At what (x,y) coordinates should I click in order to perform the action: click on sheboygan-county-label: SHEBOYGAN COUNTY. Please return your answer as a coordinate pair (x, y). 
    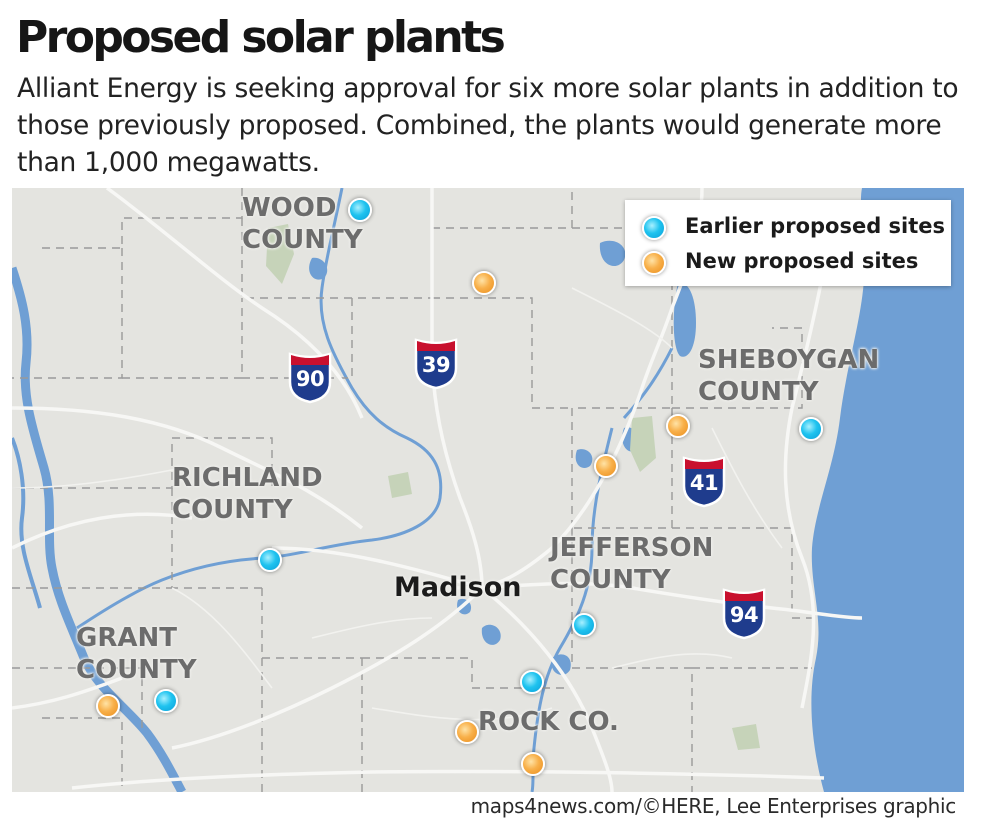
    Looking at the image, I should click on (789, 376).